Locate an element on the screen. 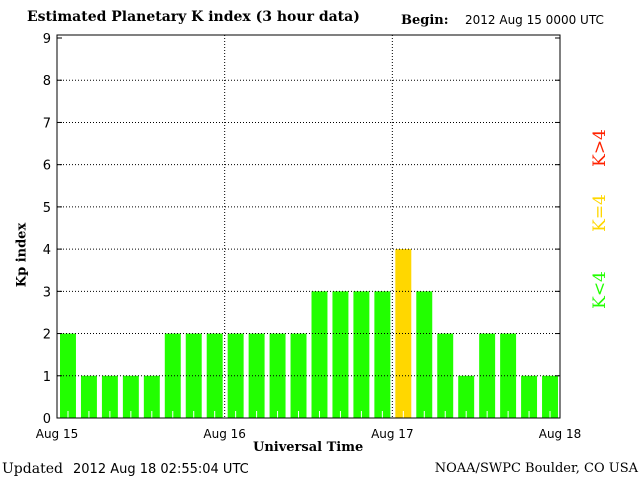 The image size is (640, 480). y-tick-label: 6 is located at coordinates (47, 166).